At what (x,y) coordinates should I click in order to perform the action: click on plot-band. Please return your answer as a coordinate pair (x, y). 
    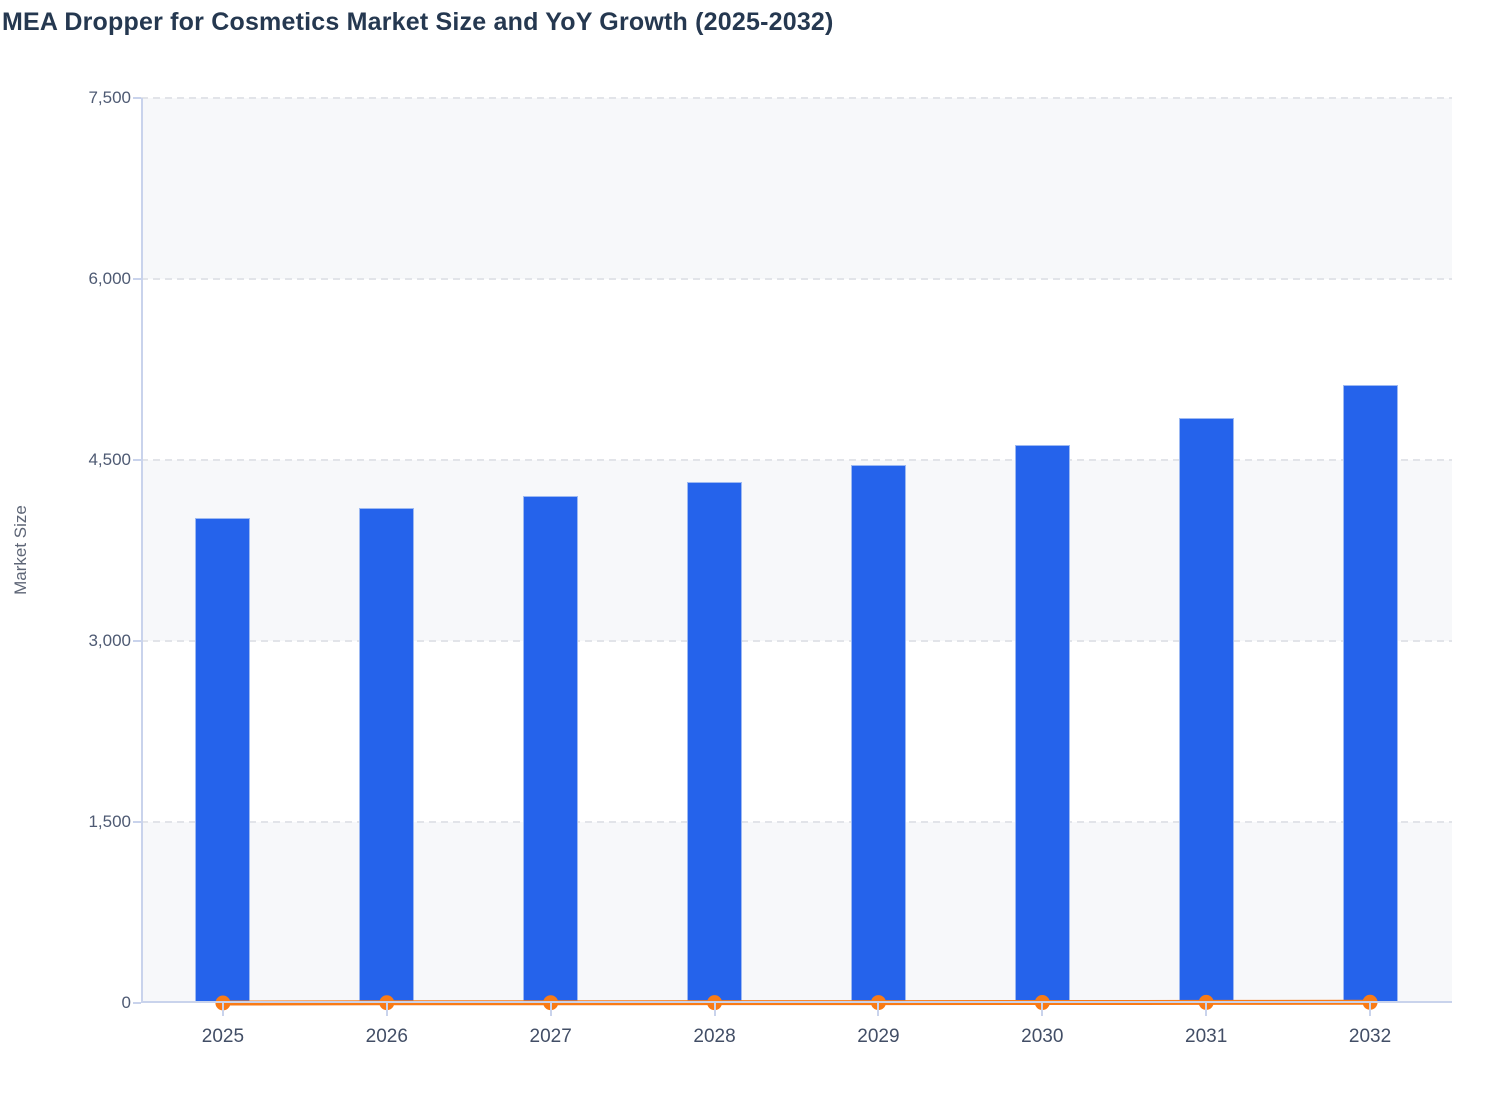
    Looking at the image, I should click on (796, 188).